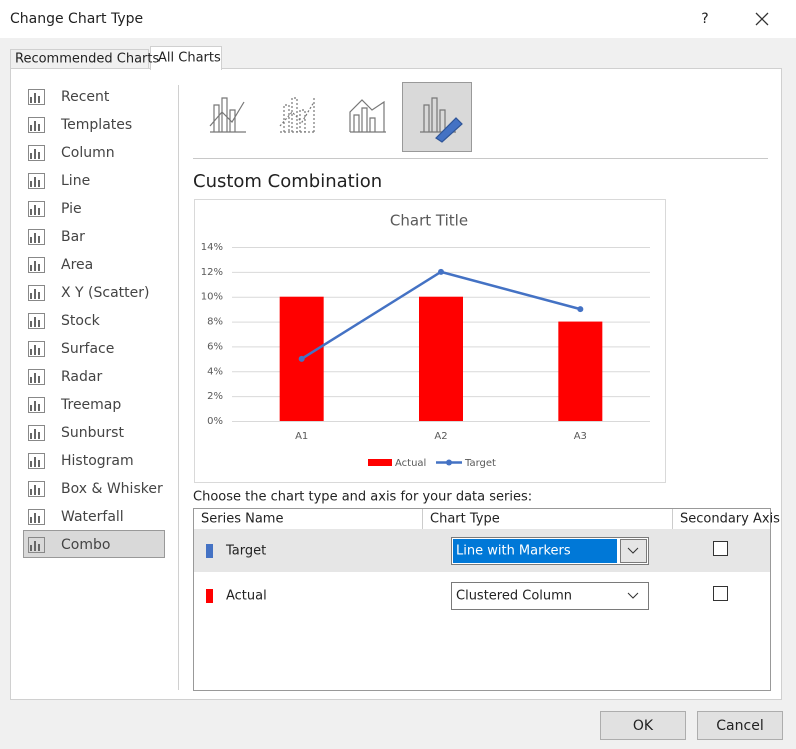  What do you see at coordinates (88, 153) in the screenshot?
I see `chart-type-label: Column` at bounding box center [88, 153].